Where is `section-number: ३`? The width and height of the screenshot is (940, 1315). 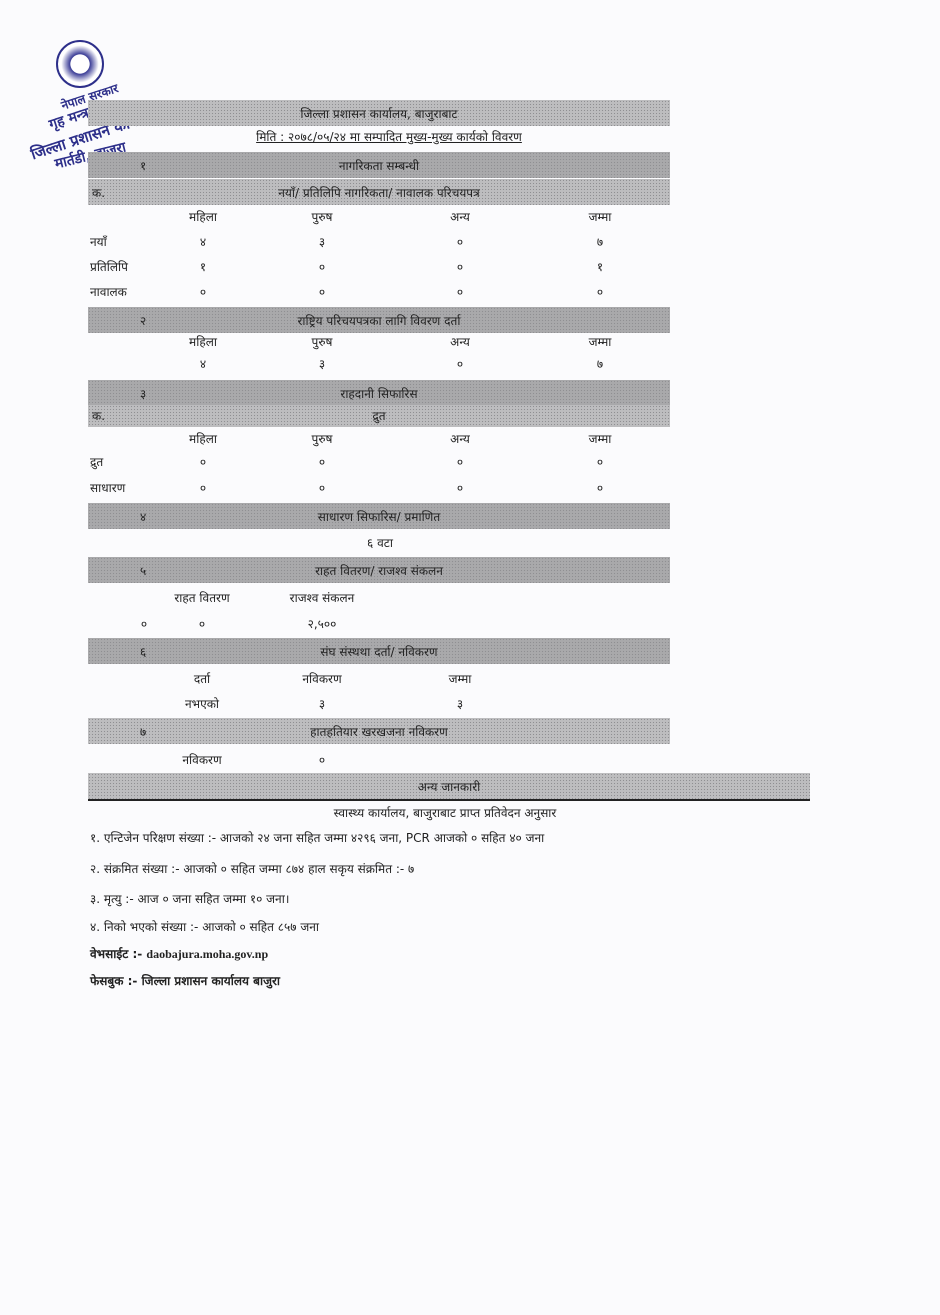
section-number: ३ is located at coordinates (143, 394).